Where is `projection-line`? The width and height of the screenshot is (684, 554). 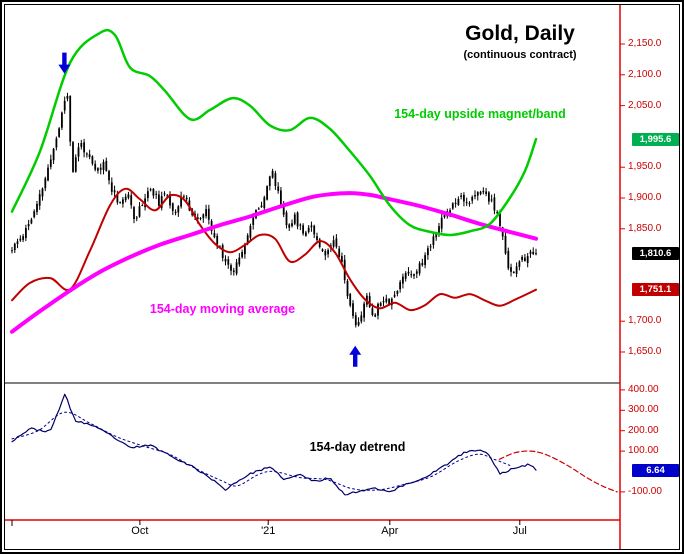
projection-line is located at coordinates (558, 471).